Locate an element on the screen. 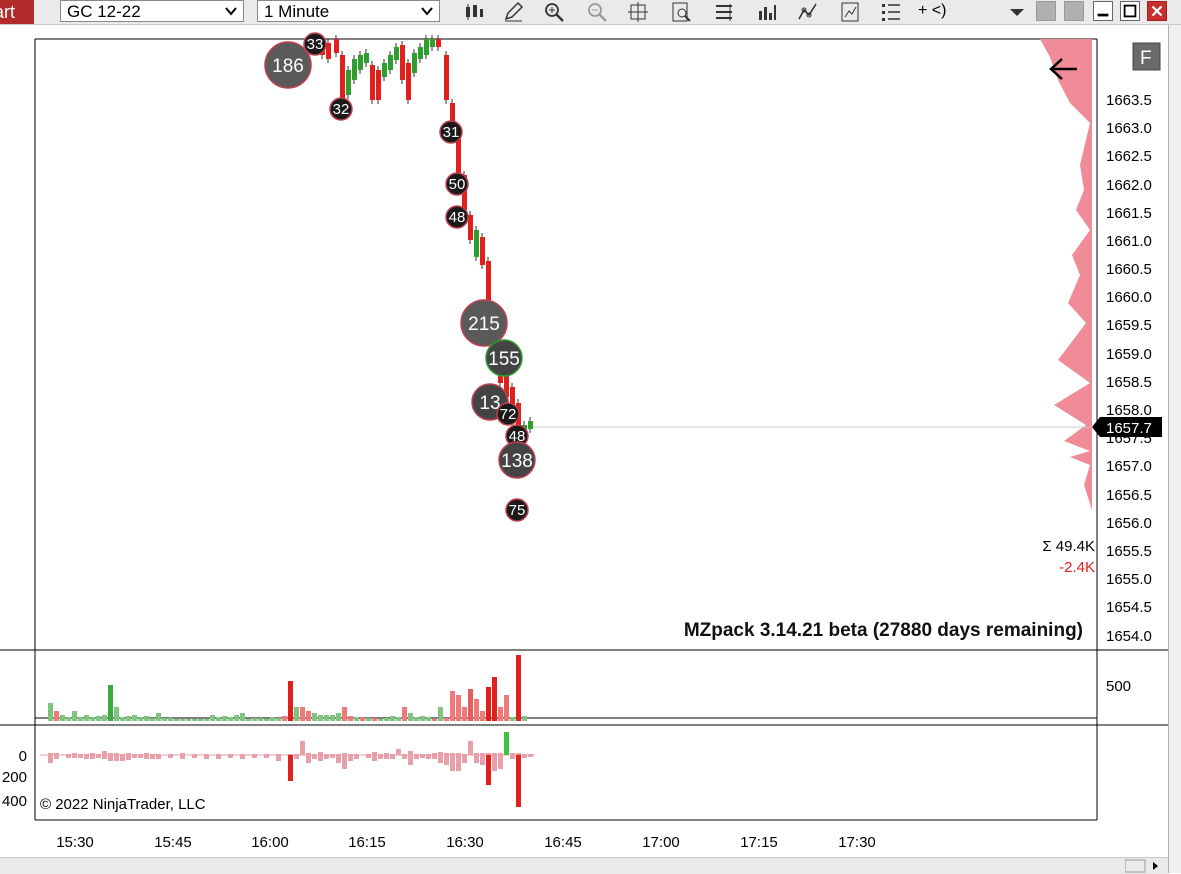 Image resolution: width=1181 pixels, height=874 pixels. data-box-icon is located at coordinates (681, 12).